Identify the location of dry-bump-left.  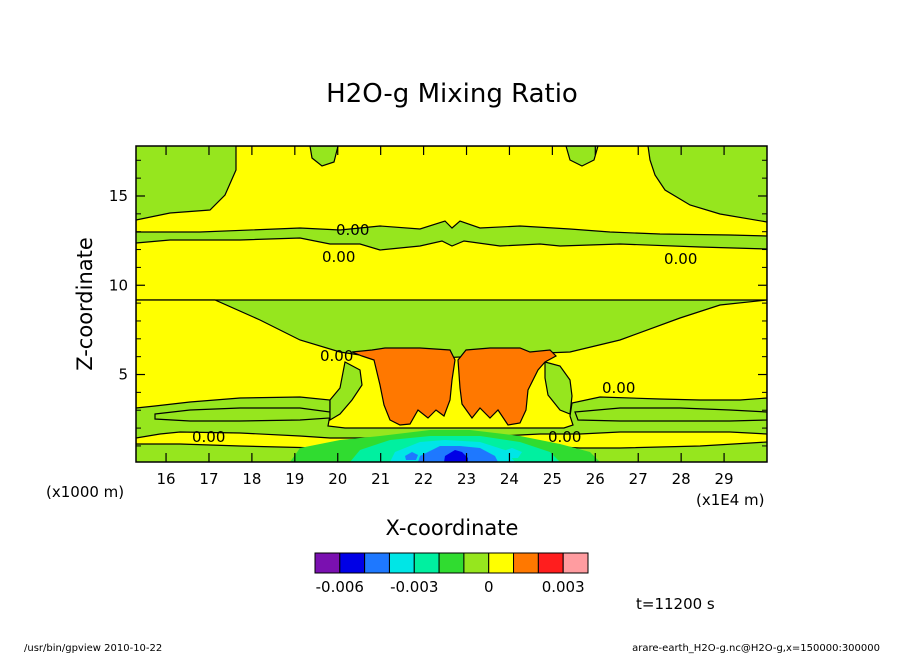
(324, 156).